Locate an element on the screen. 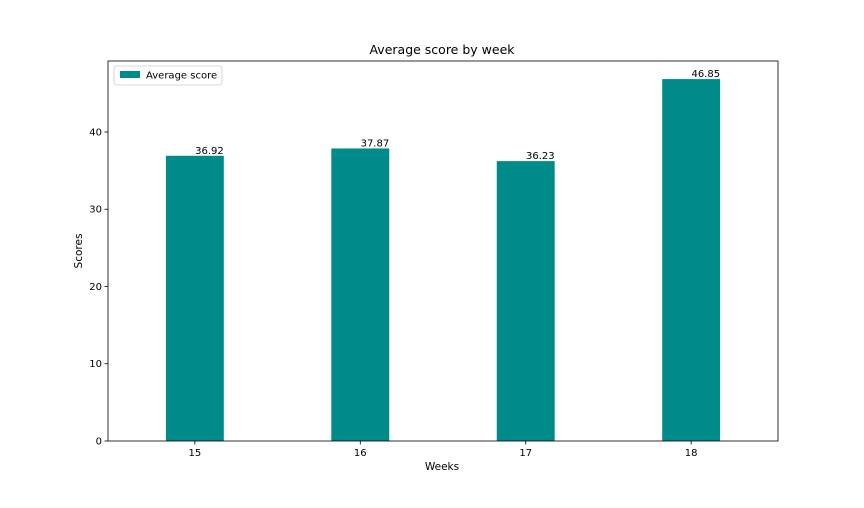 The image size is (864, 508). y-tick-label-0: 0 is located at coordinates (99, 442).